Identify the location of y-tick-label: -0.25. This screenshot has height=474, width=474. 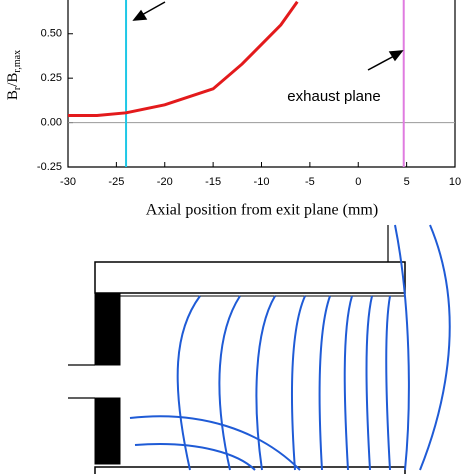
(49, 167).